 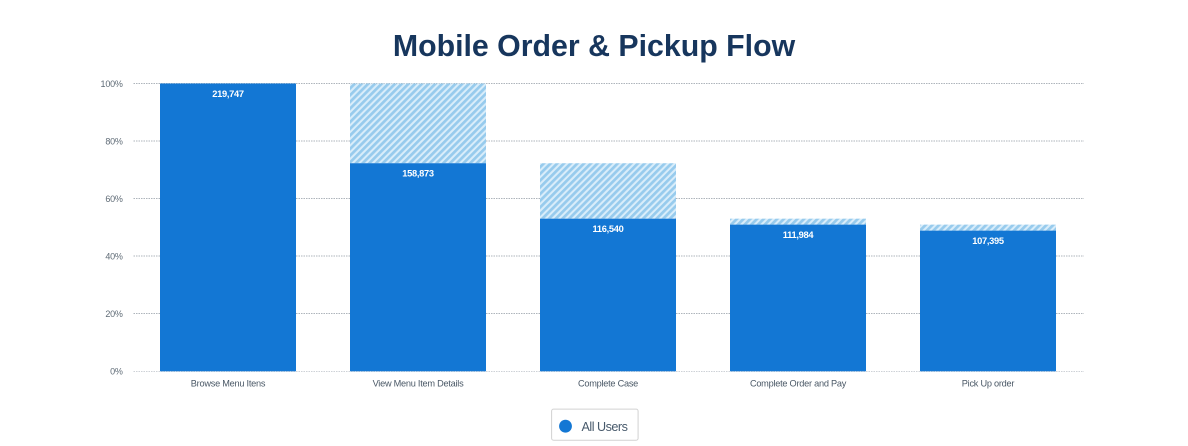 I want to click on svg-text: 100%, so click(x=112, y=84).